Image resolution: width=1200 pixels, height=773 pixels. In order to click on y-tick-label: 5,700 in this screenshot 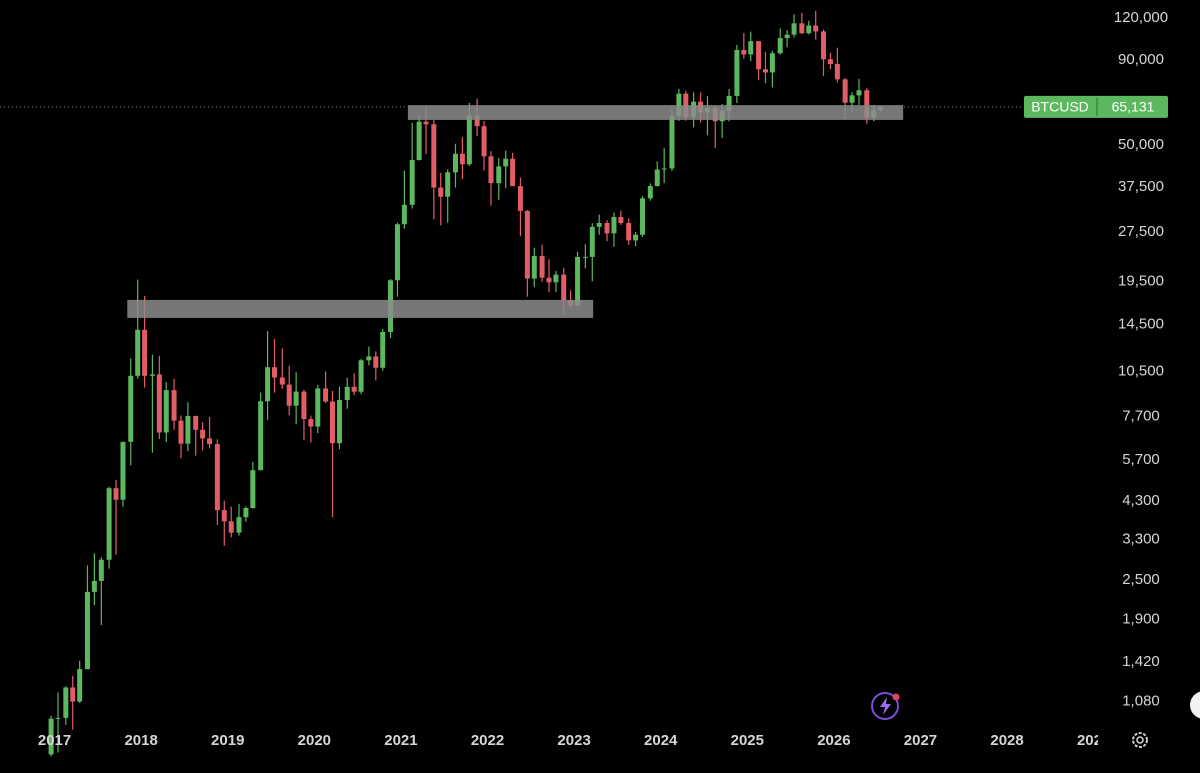, I will do `click(1141, 459)`.